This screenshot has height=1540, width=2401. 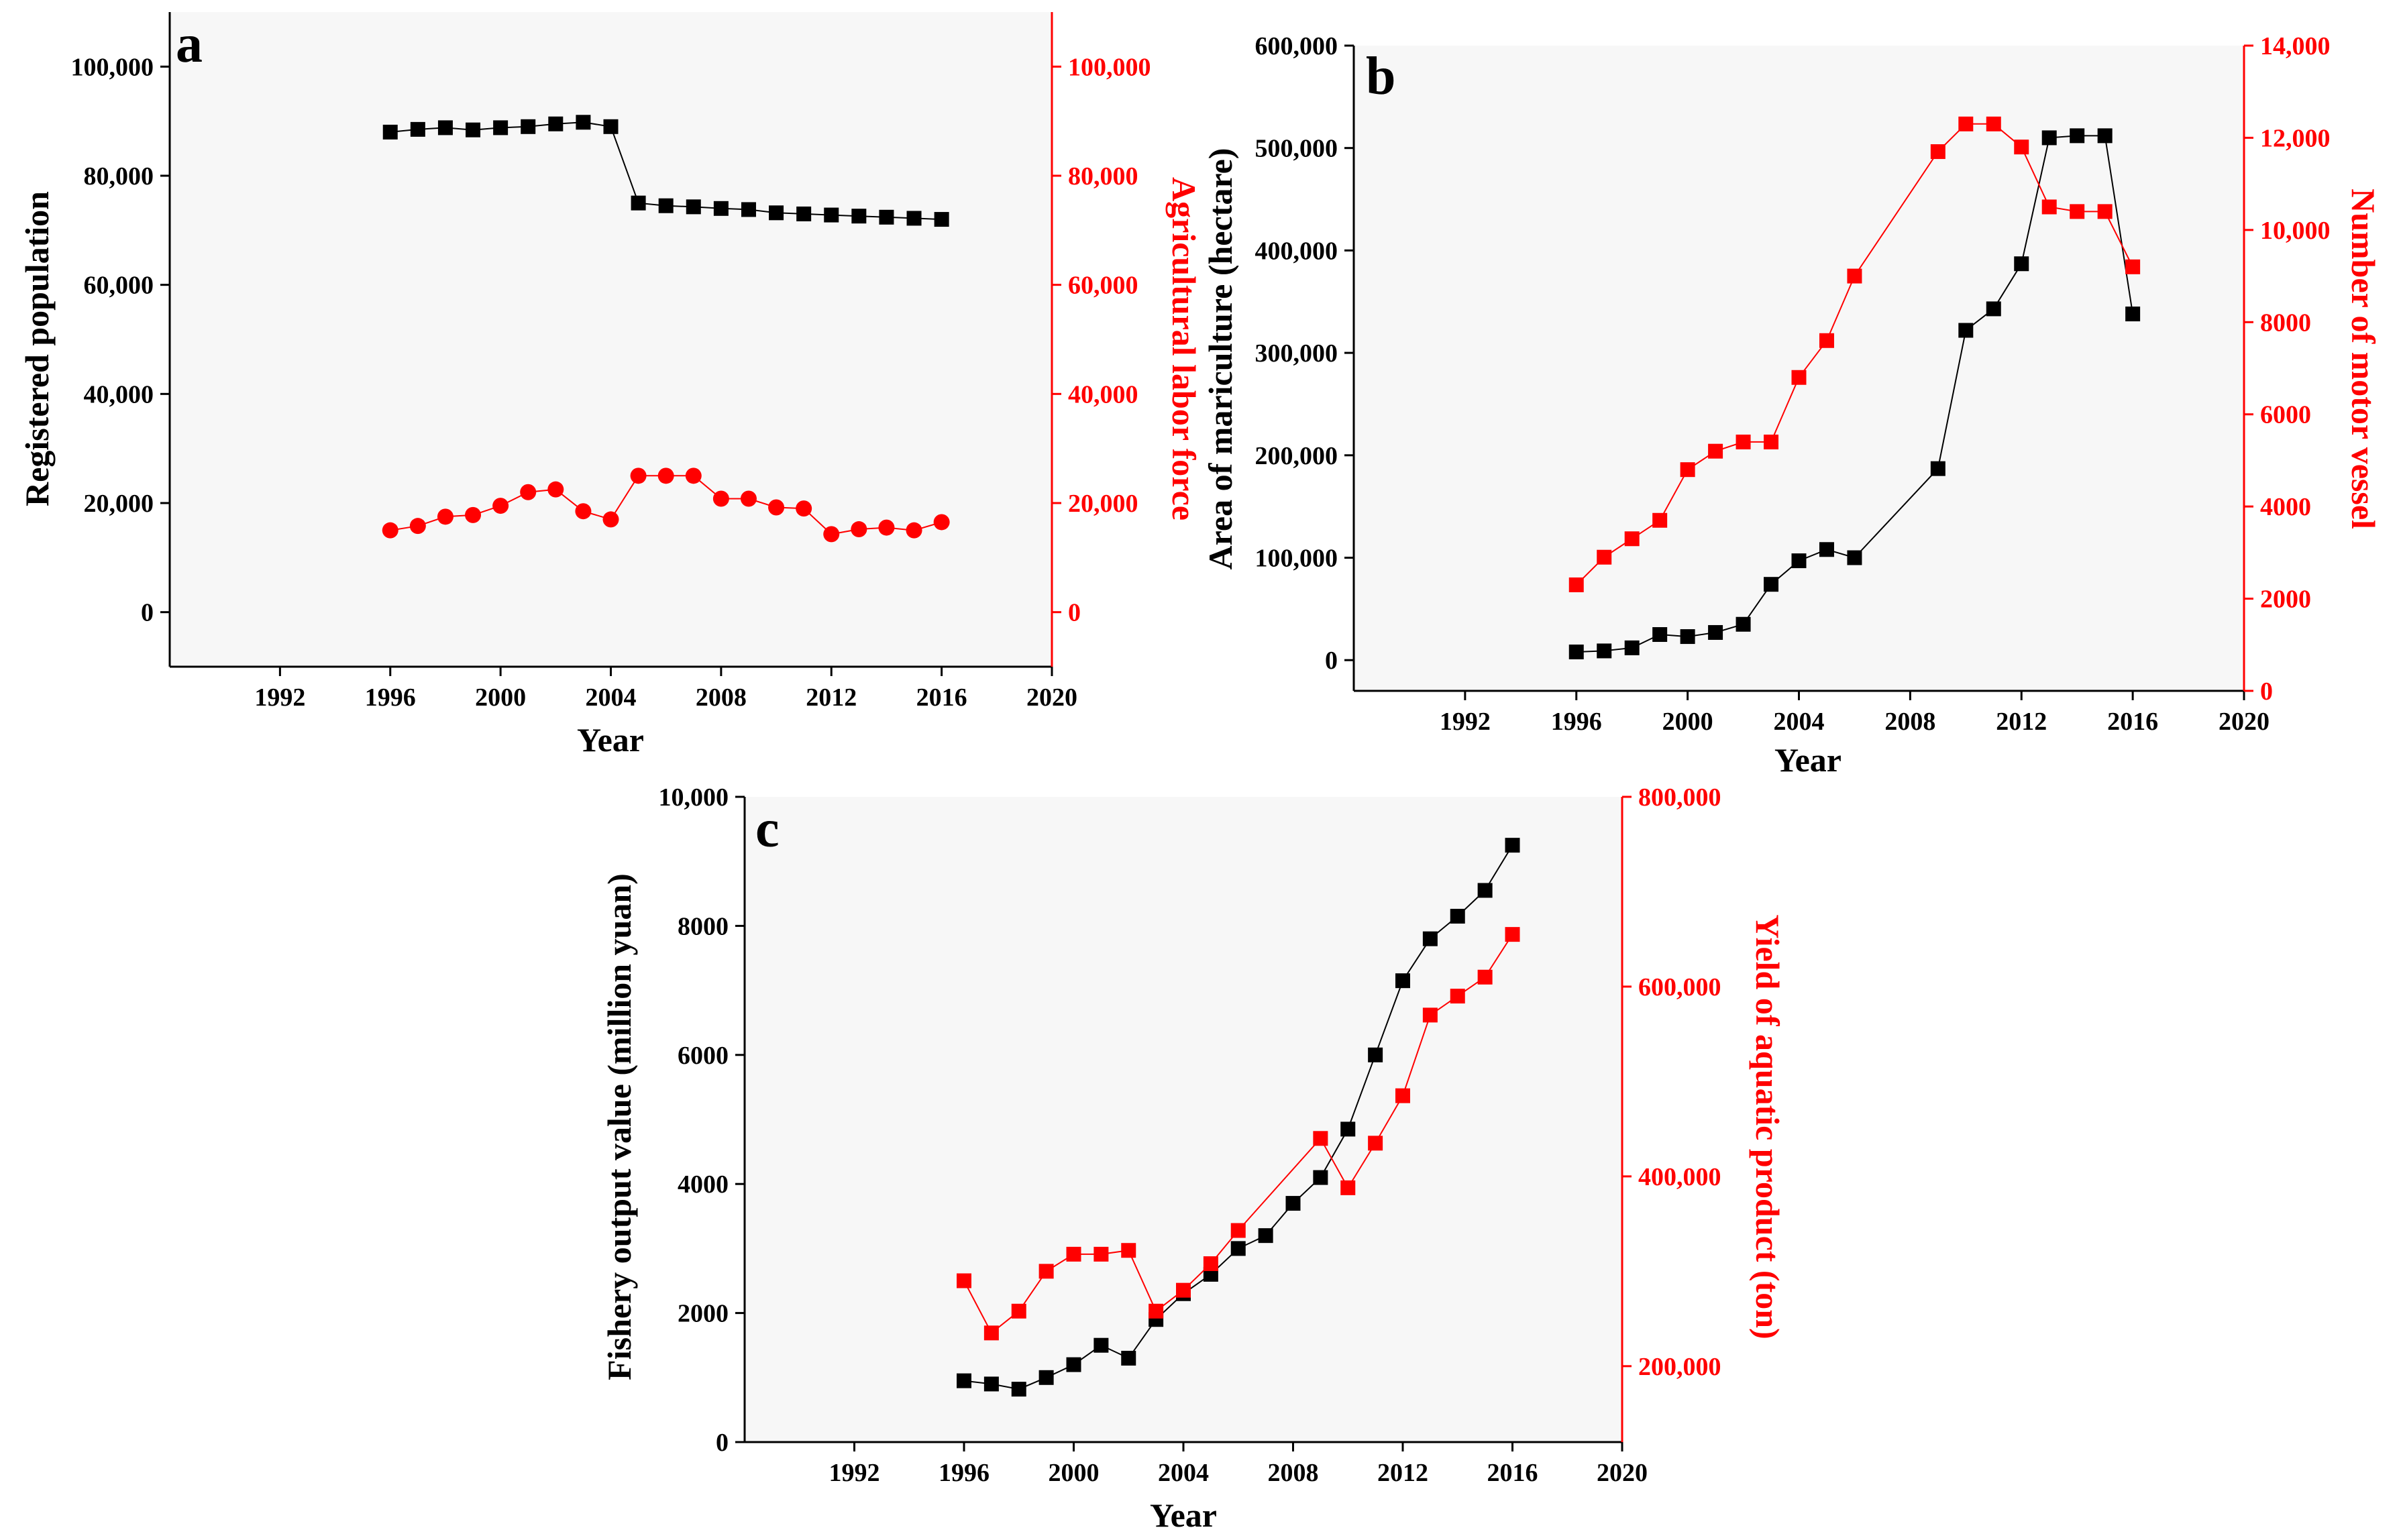 I want to click on panel-c-right-tick-label: 200,000, so click(x=1679, y=1367).